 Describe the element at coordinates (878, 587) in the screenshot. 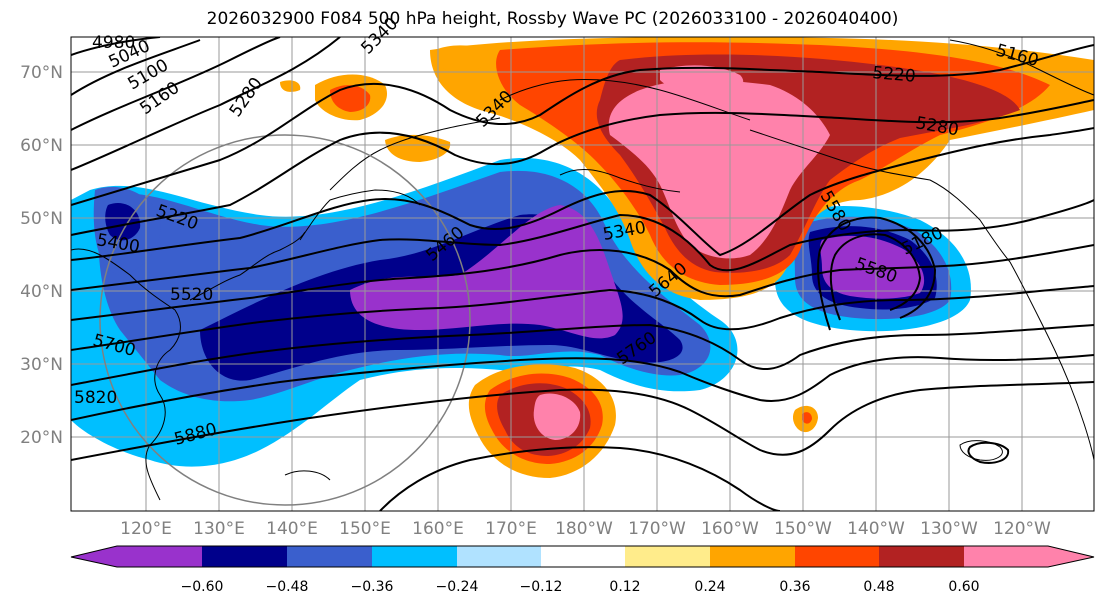

I see `colorbar-tick-label: 0.48` at that location.